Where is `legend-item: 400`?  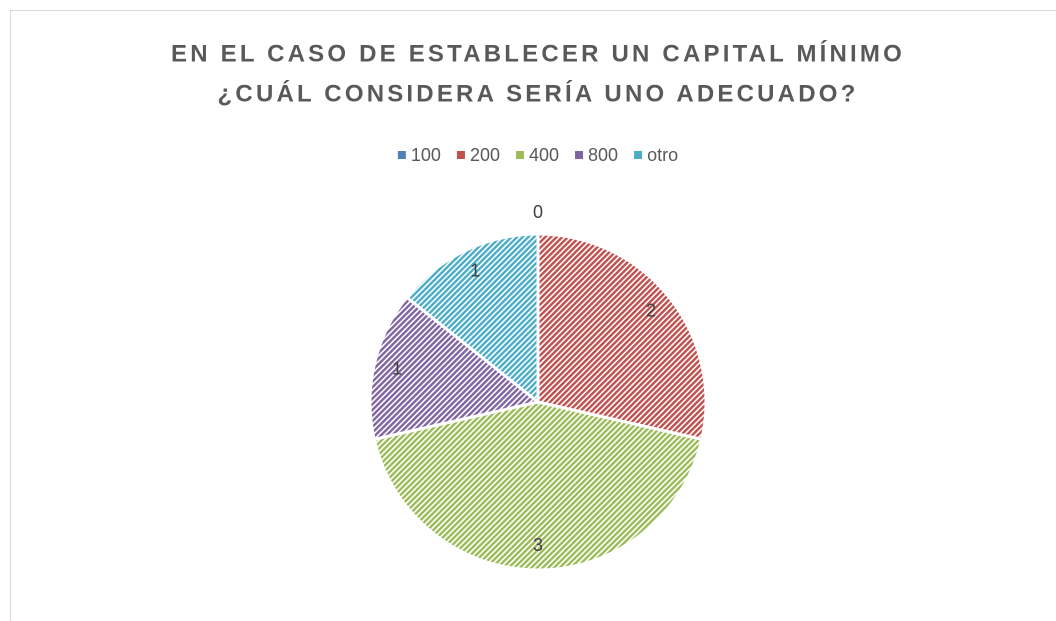 legend-item: 400 is located at coordinates (537, 155).